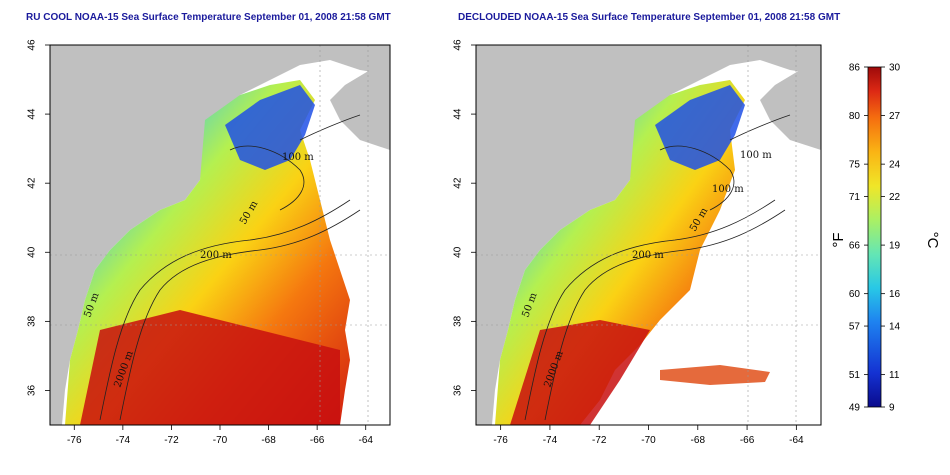 Image resolution: width=950 pixels, height=475 pixels. I want to click on left-map-warm-core, so click(210, 367).